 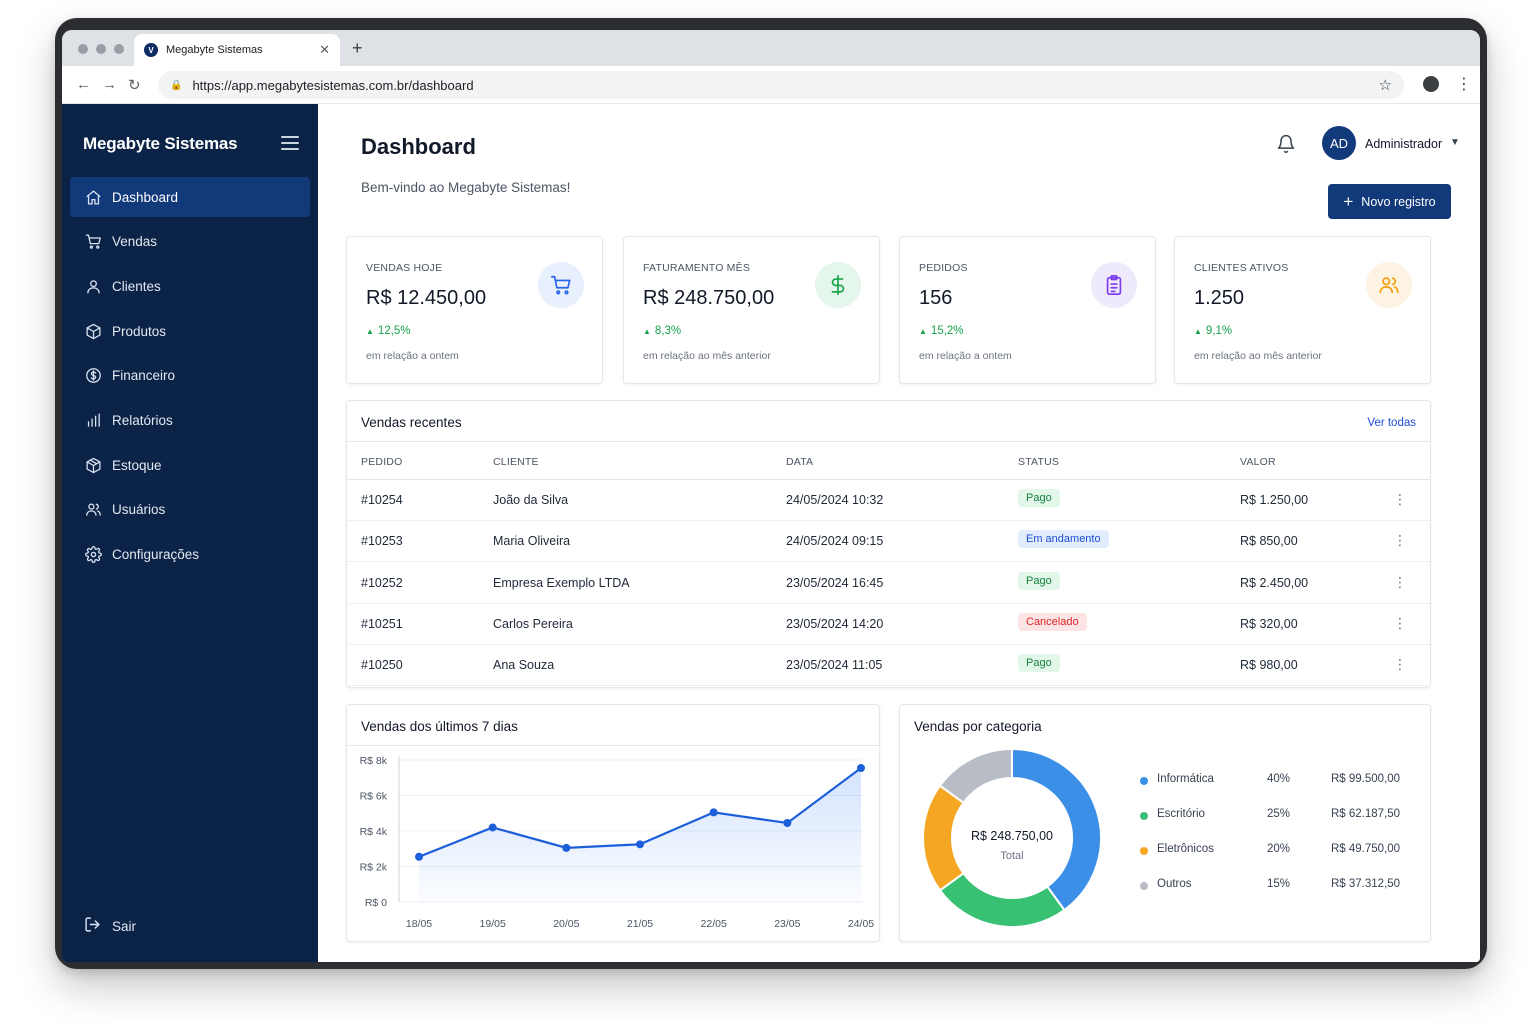 What do you see at coordinates (124, 926) in the screenshot?
I see `logout-label: Sair` at bounding box center [124, 926].